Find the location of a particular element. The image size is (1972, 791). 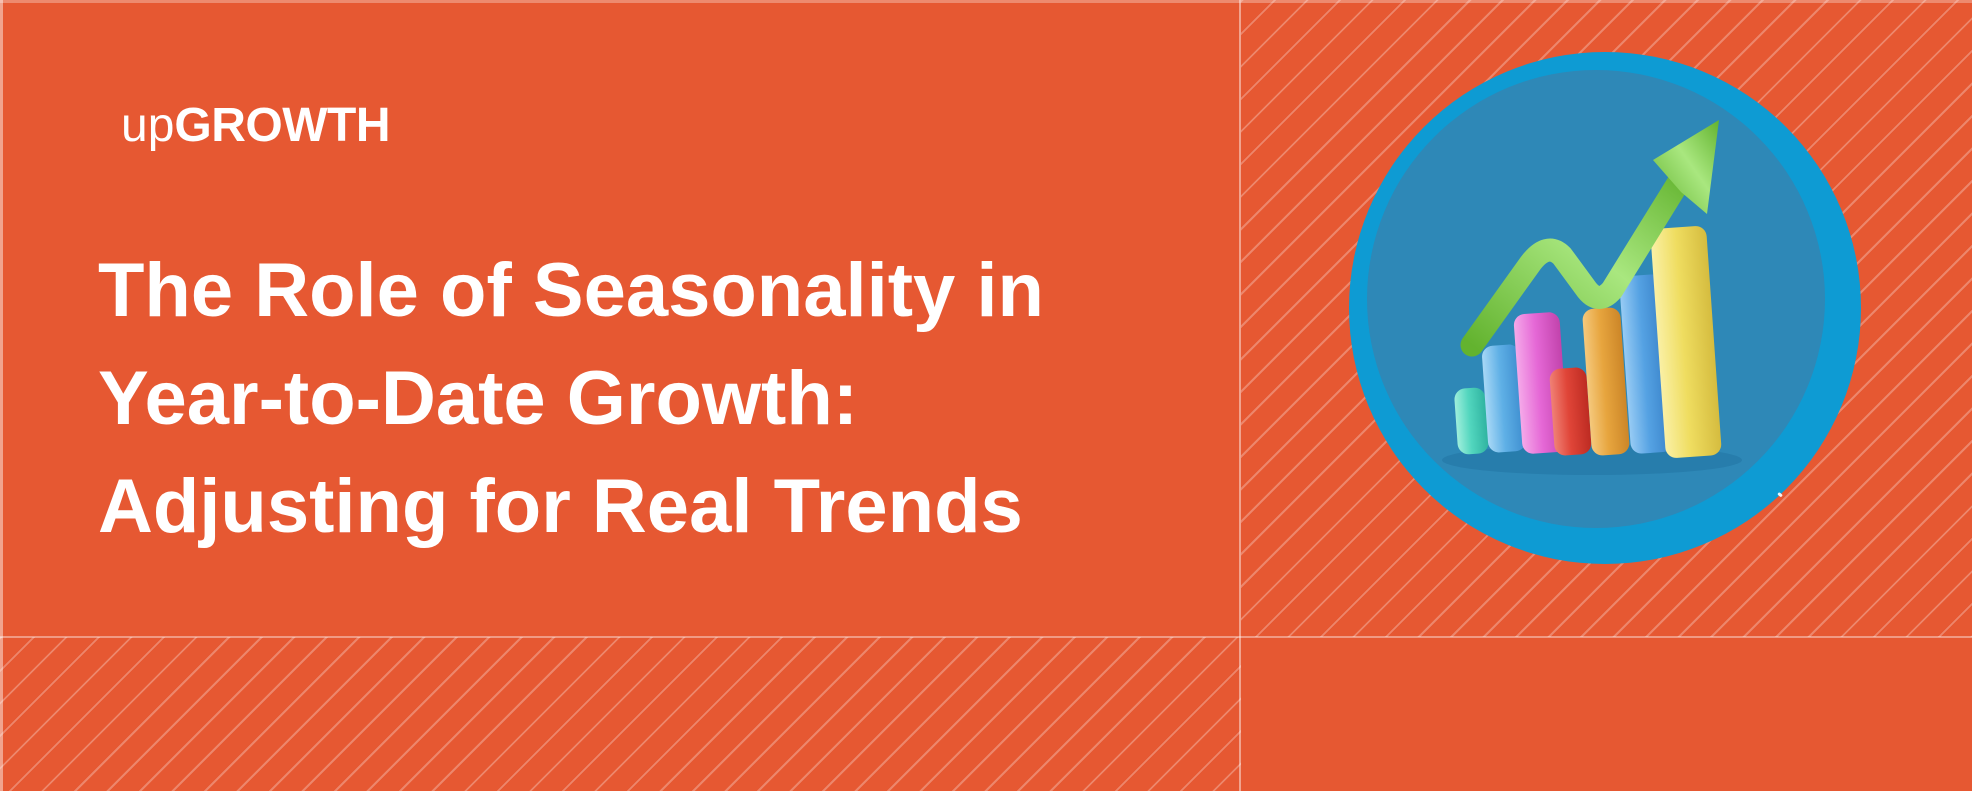

bar-yellow is located at coordinates (1686, 342).